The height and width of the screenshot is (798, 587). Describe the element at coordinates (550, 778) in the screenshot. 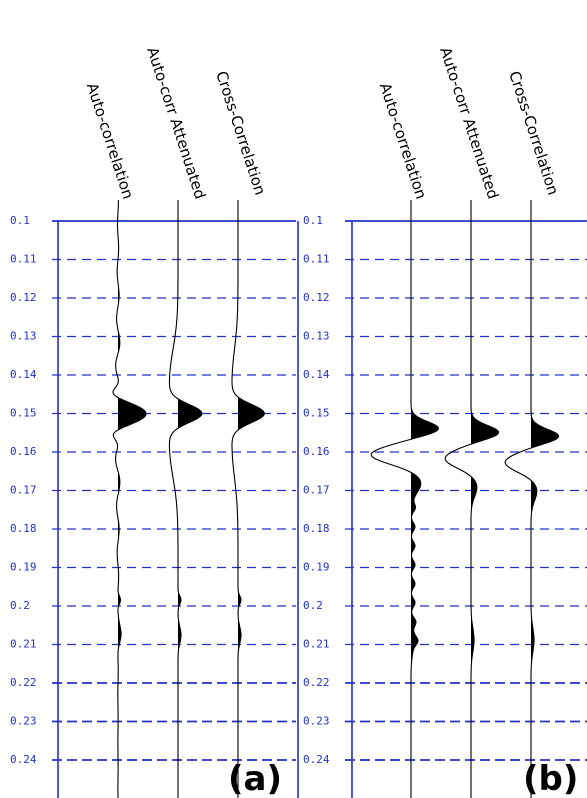

I see `panel-label: (b)` at that location.